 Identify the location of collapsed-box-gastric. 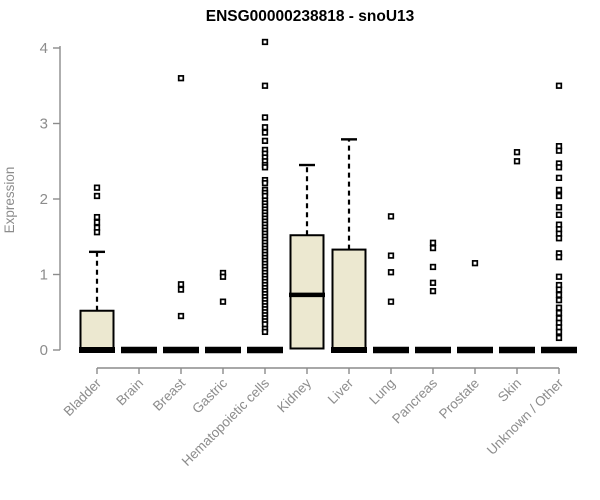
(223, 350).